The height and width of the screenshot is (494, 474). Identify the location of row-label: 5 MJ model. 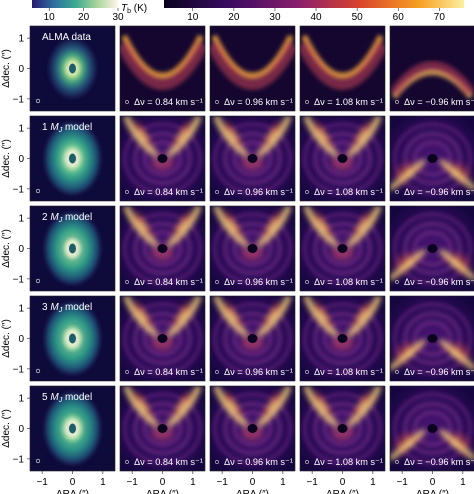
(67, 398).